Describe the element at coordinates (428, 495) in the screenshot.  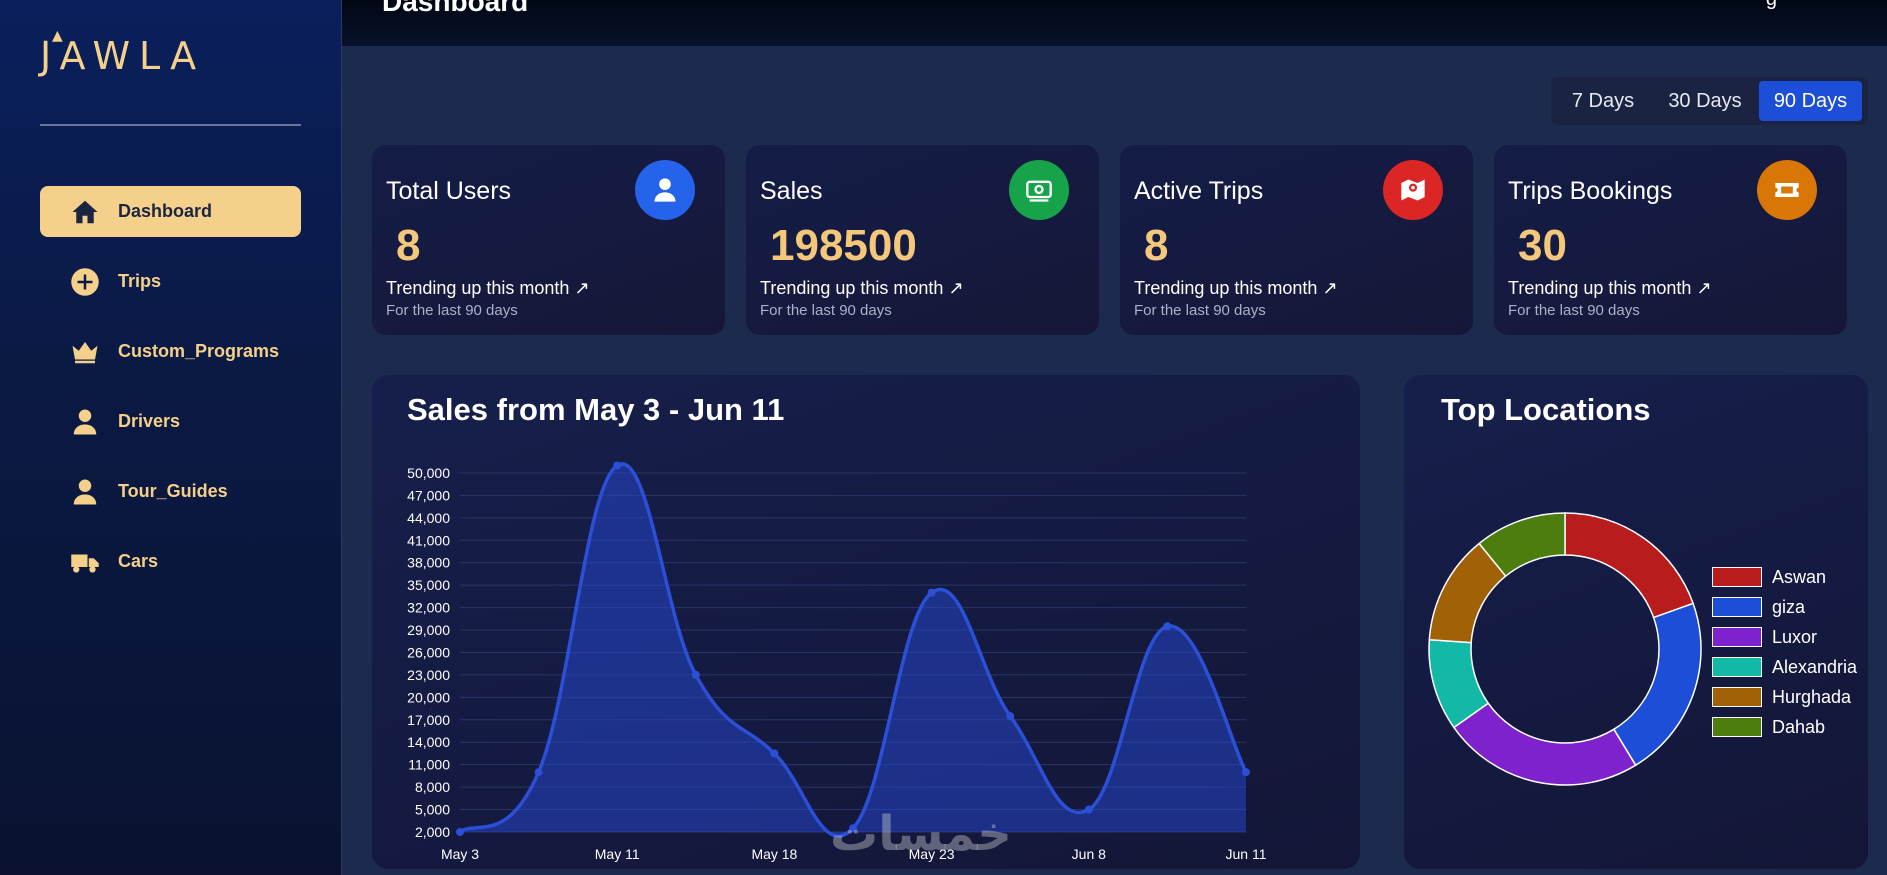
I see `y-tick-label: 47,000` at that location.